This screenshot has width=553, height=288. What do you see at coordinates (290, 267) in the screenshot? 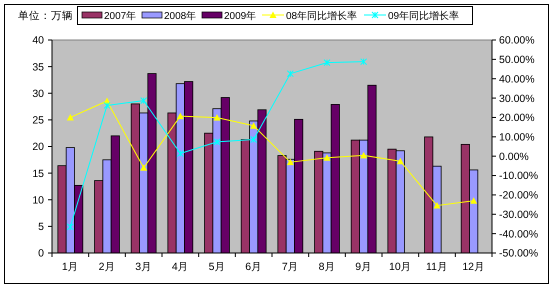
I see `x-tick-label: 7月` at bounding box center [290, 267].